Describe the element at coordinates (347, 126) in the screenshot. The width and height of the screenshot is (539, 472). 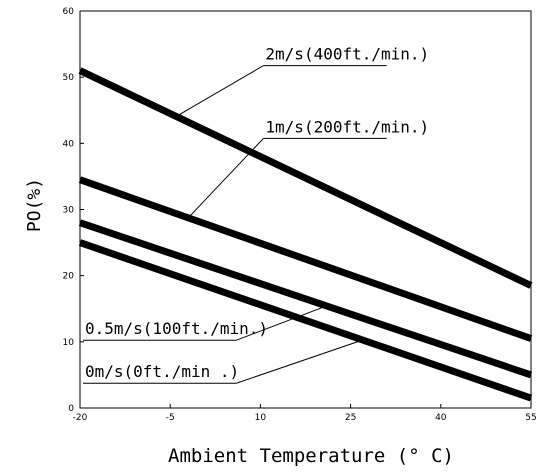
I see `series-label-1: 1m/s(200ft./min.)` at that location.